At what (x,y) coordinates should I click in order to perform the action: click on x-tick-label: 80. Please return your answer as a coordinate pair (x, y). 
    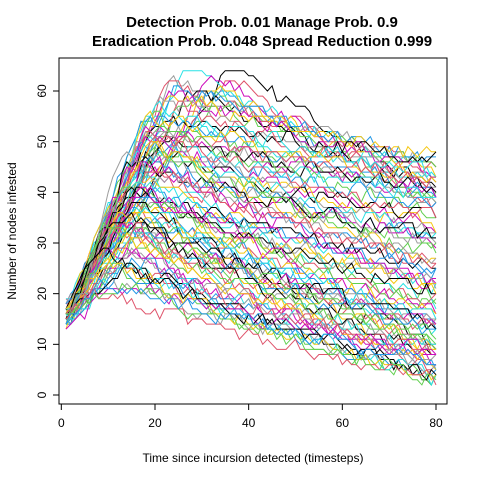
    Looking at the image, I should click on (436, 423).